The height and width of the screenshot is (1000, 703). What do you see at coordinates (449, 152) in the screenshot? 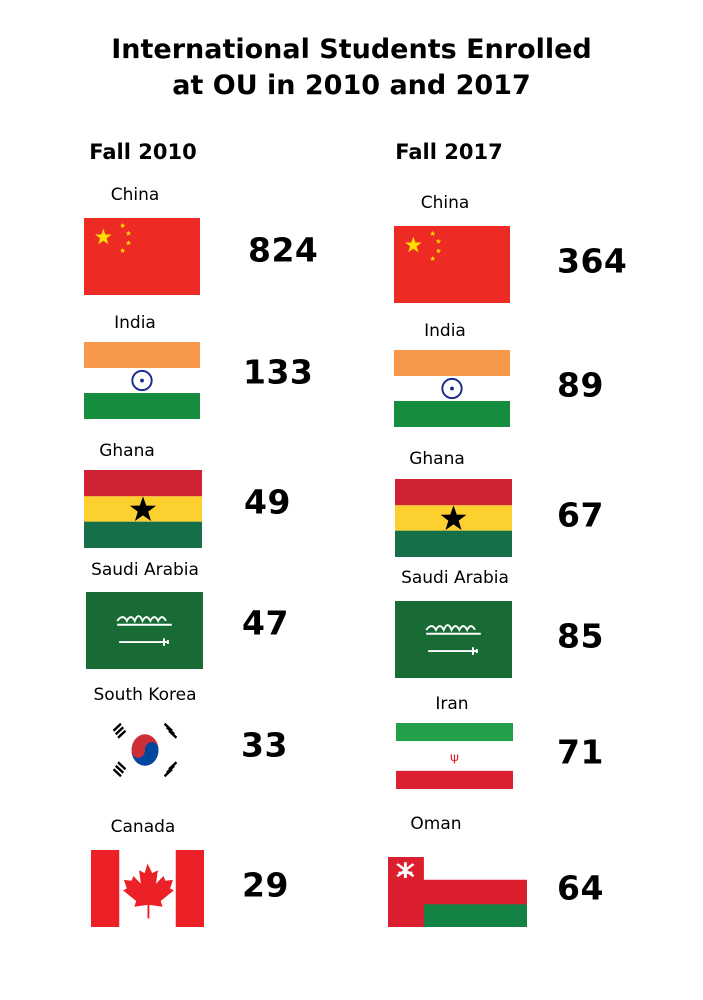
I see `column-heading-2017: Fall 2017` at bounding box center [449, 152].